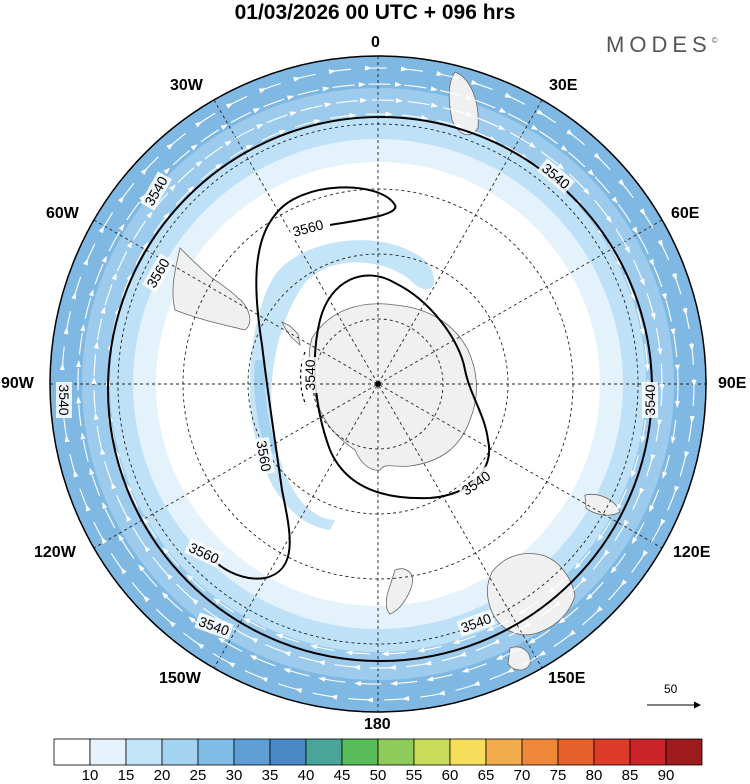  I want to click on brand-mark: ©, so click(714, 40).